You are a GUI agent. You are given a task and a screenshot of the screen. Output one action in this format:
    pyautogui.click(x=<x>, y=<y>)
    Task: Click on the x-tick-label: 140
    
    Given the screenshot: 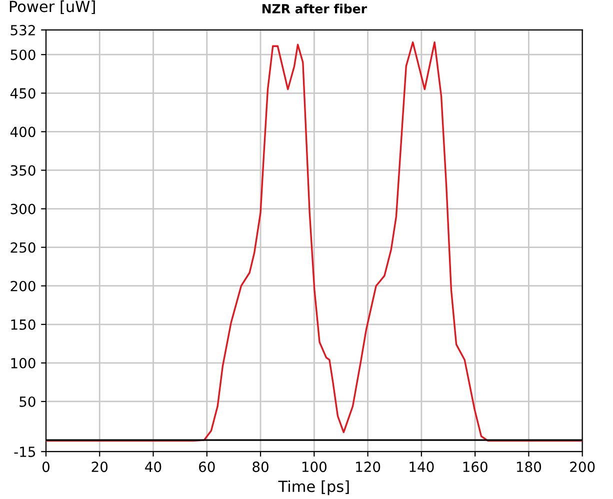 What is the action you would take?
    pyautogui.click(x=422, y=467)
    